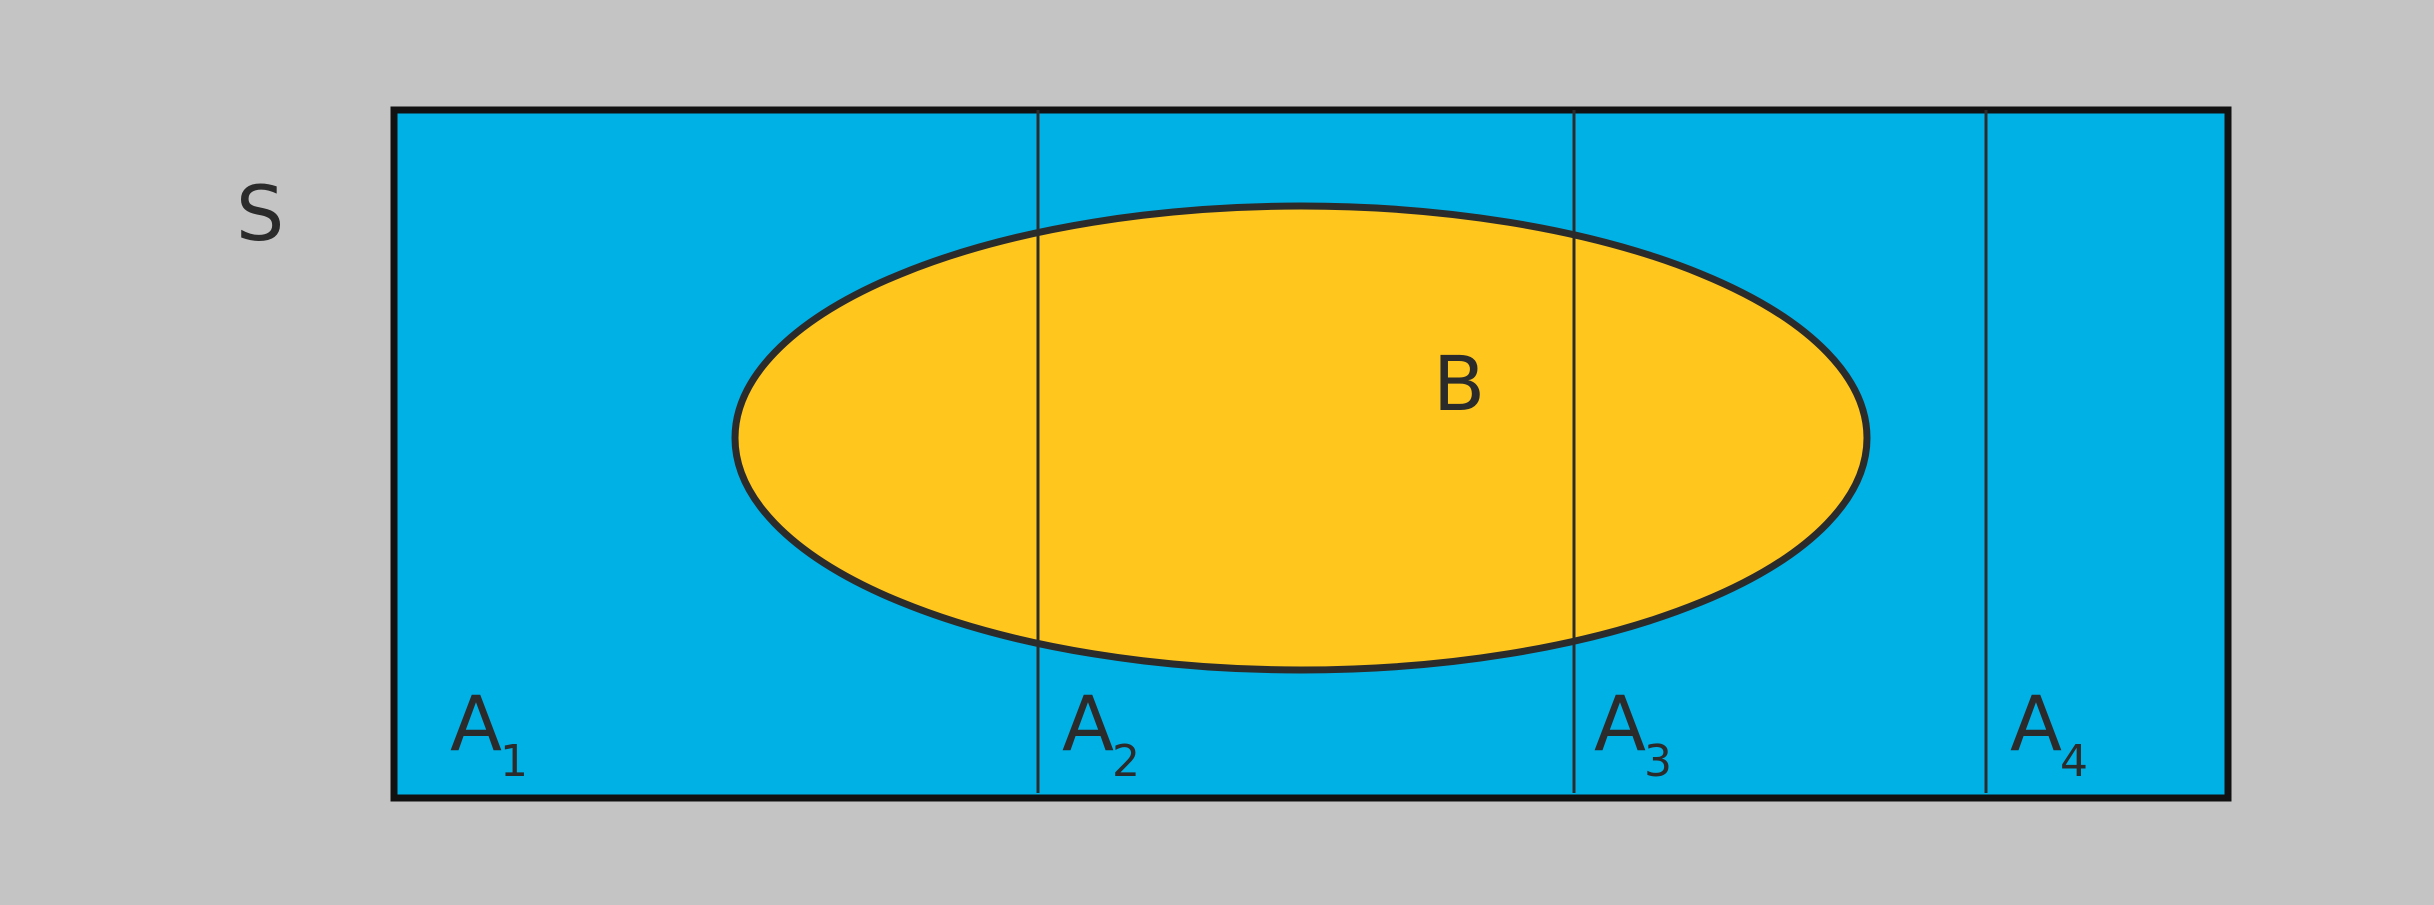 The width and height of the screenshot is (2434, 905). What do you see at coordinates (260, 213) in the screenshot?
I see `sample-space-label: S` at bounding box center [260, 213].